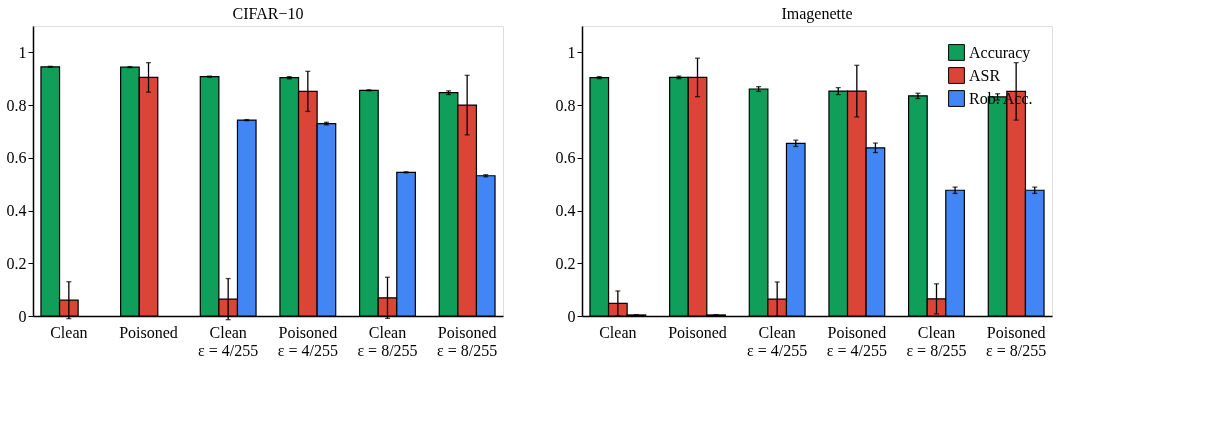 Image resolution: width=1213 pixels, height=427 pixels. What do you see at coordinates (268, 13) in the screenshot?
I see `chart-title: CIFAR−10` at bounding box center [268, 13].